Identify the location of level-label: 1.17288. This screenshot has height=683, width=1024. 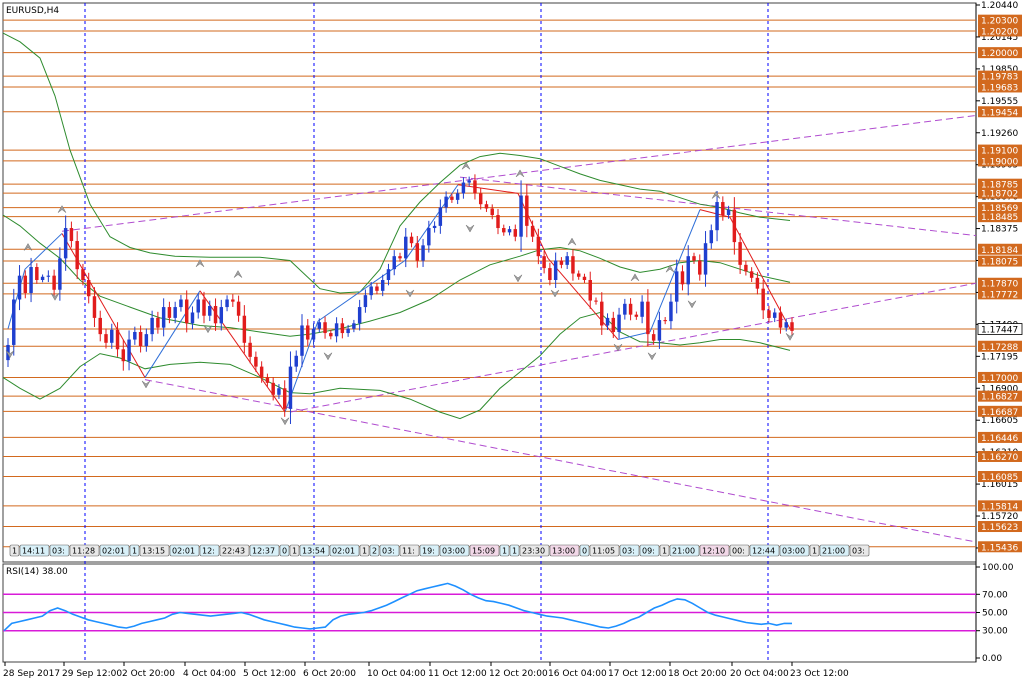
(999, 348).